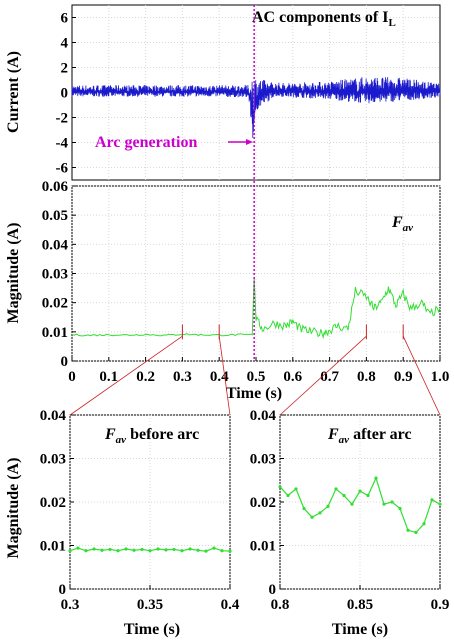 This screenshot has width=454, height=640. I want to click on magnitude-series-line, so click(256, 308).